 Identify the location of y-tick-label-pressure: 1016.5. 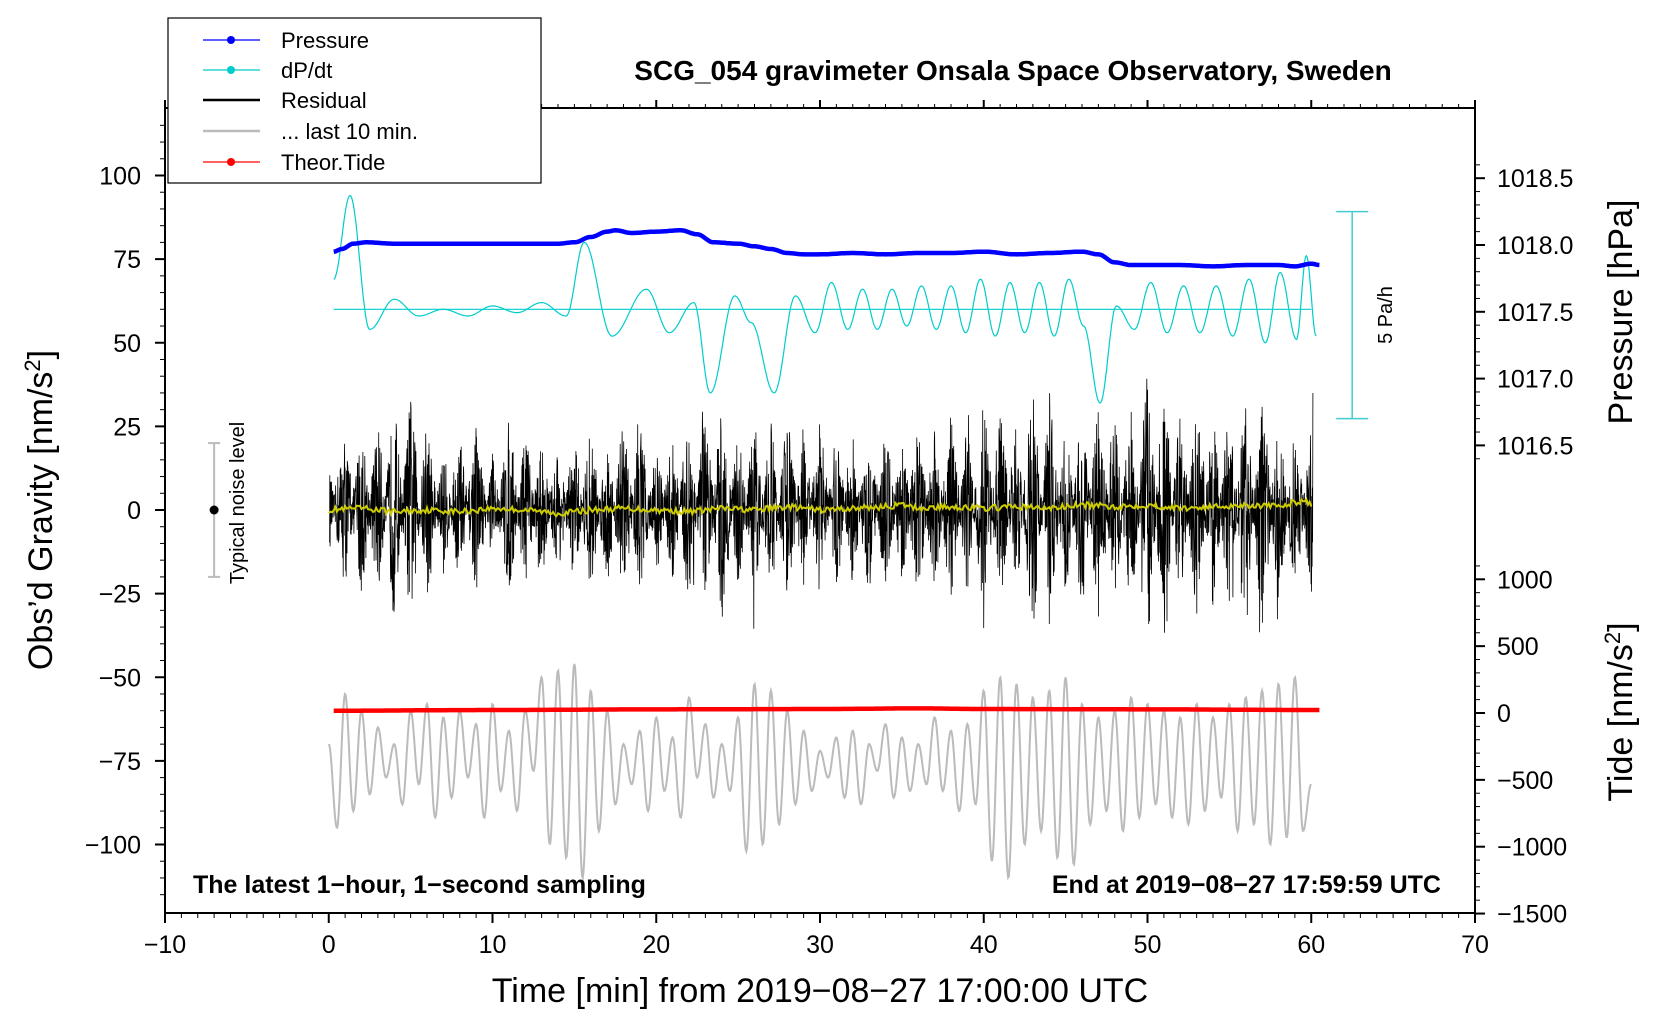
(1535, 446).